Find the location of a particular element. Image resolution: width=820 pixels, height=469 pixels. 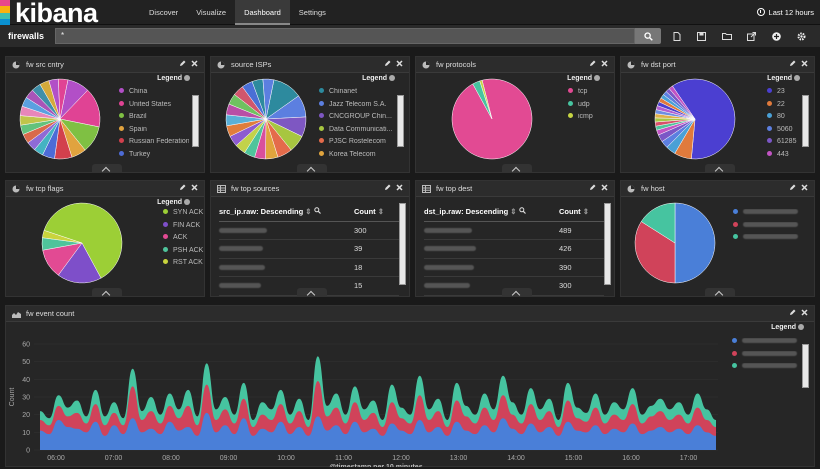

legend-item: ACK is located at coordinates (184, 240).